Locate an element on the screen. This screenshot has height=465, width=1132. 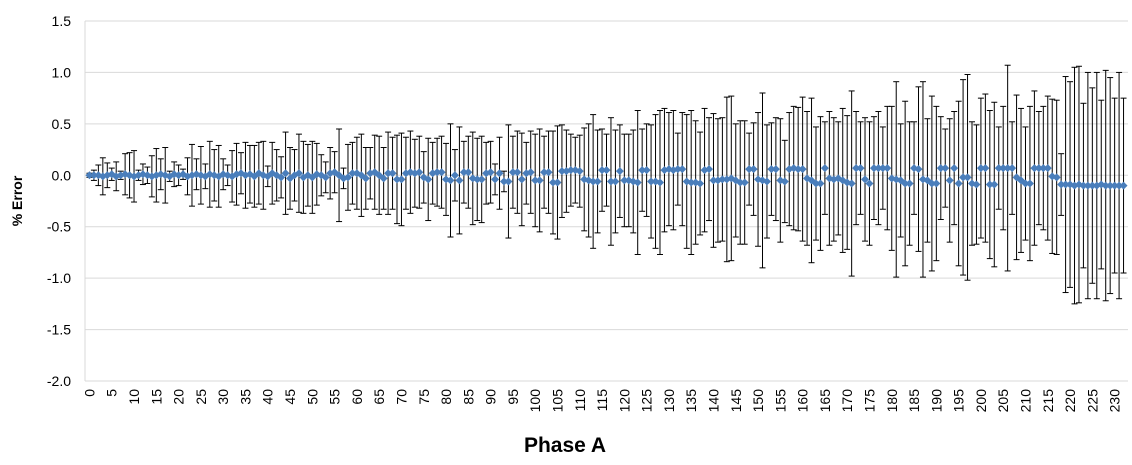
x-tick-label: 195 is located at coordinates (959, 401).